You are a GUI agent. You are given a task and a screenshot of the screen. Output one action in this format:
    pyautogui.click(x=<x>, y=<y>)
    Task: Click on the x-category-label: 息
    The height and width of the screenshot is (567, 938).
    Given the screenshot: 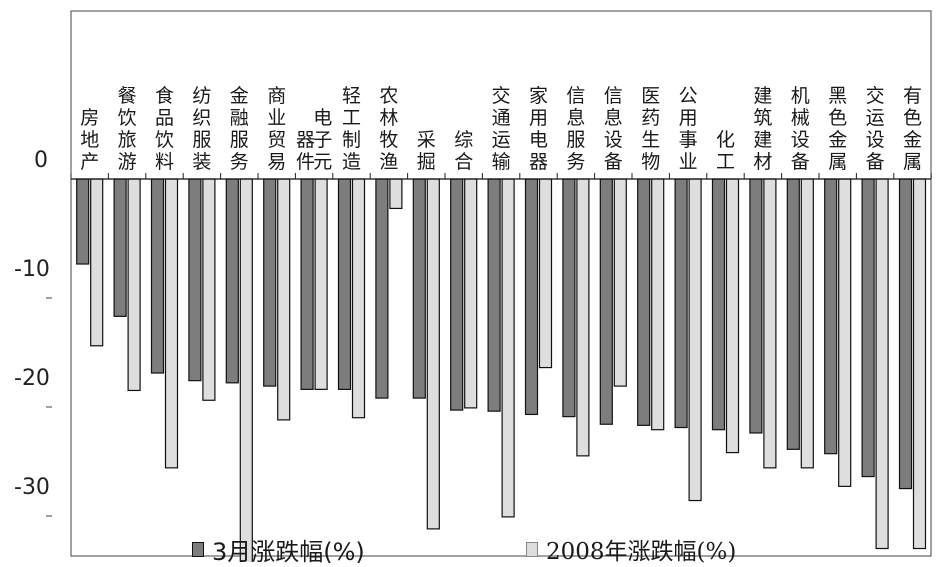 What is the action you would take?
    pyautogui.click(x=575, y=118)
    